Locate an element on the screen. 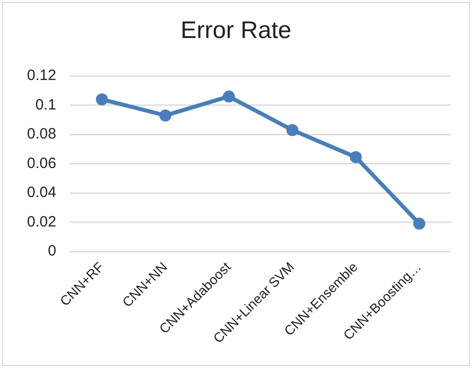 This screenshot has height=370, width=474. y-tick-label: 0.12 is located at coordinates (41, 75).